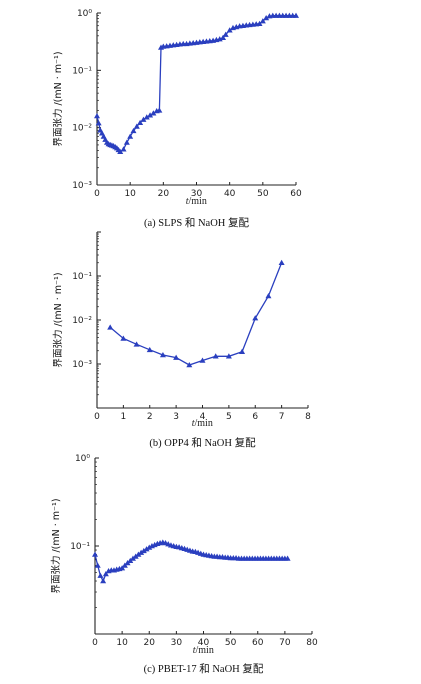 The image size is (421, 684). Describe the element at coordinates (229, 417) in the screenshot. I see `x-tick-label: 5` at that location.